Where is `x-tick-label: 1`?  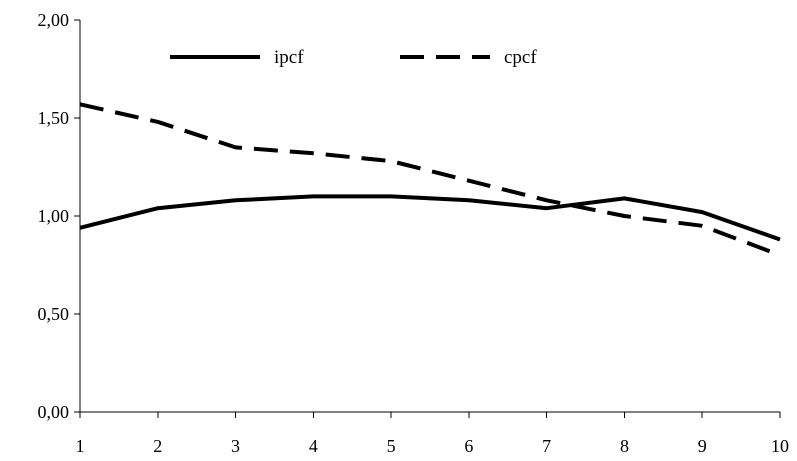
x-tick-label: 1 is located at coordinates (80, 446).